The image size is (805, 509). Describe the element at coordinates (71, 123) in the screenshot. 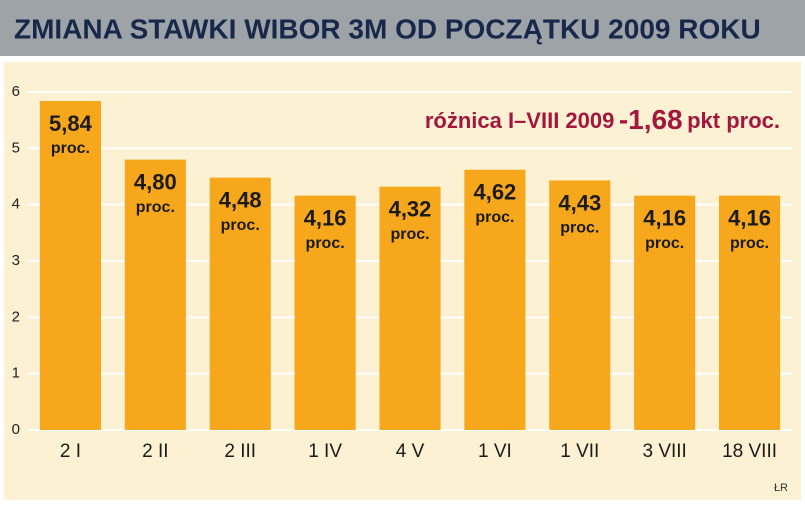

I see `value-label: 5,84` at that location.